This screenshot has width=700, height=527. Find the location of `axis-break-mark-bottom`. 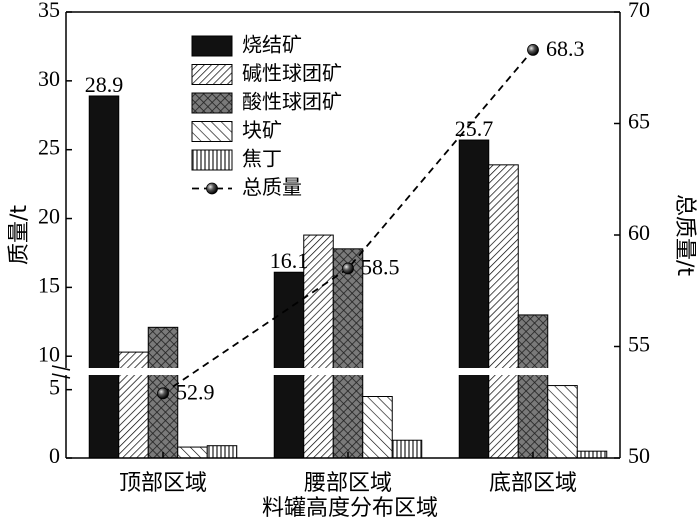

axis-break-mark-bottom is located at coordinates (61, 376).